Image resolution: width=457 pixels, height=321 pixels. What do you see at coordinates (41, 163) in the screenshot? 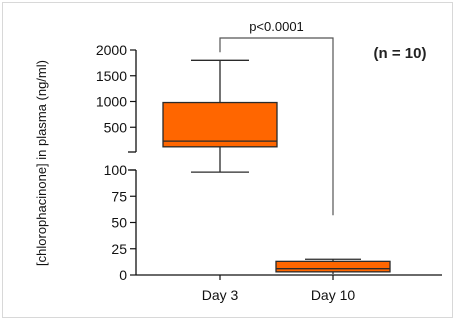
I see `y-axis-title: [chlorophacinone] in plasma (ng/ml)` at bounding box center [41, 163].